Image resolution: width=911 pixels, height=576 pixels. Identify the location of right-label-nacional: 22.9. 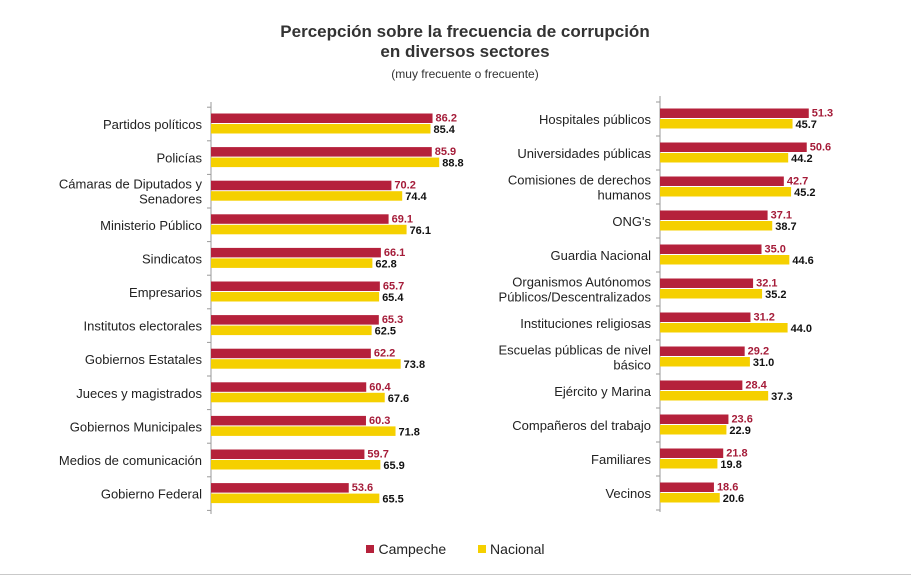
(739, 431).